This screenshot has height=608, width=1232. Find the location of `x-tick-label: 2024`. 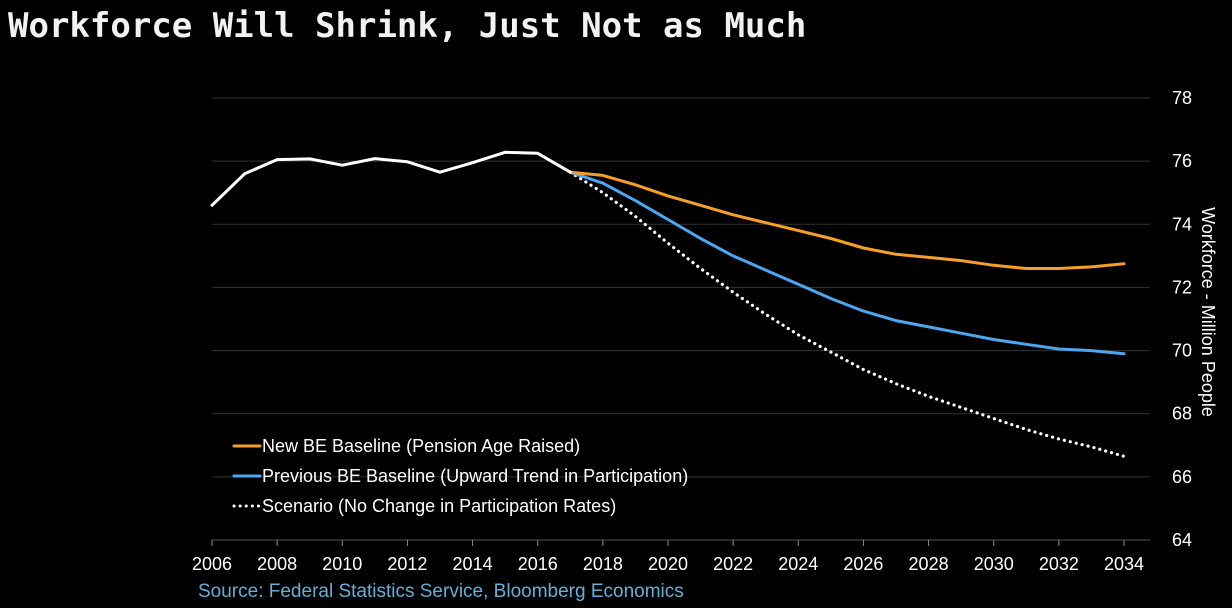

x-tick-label: 2024 is located at coordinates (798, 564).